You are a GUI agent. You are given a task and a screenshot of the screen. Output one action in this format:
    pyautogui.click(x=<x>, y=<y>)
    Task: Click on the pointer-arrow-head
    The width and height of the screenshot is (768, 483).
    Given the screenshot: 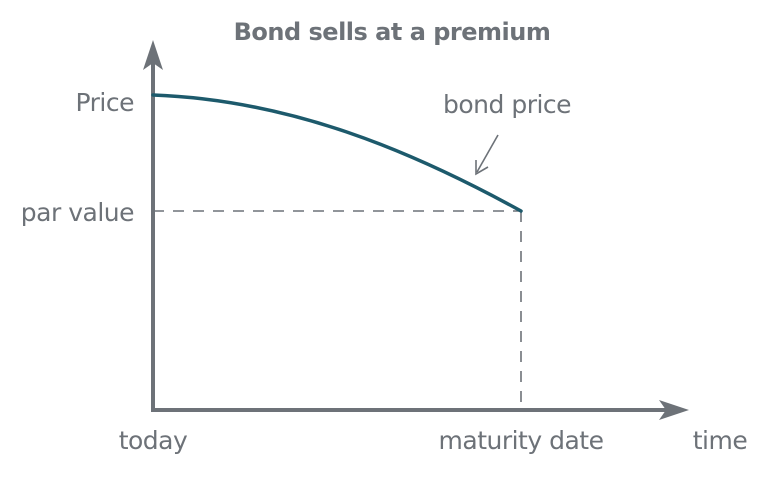 What is the action you would take?
    pyautogui.click(x=482, y=168)
    